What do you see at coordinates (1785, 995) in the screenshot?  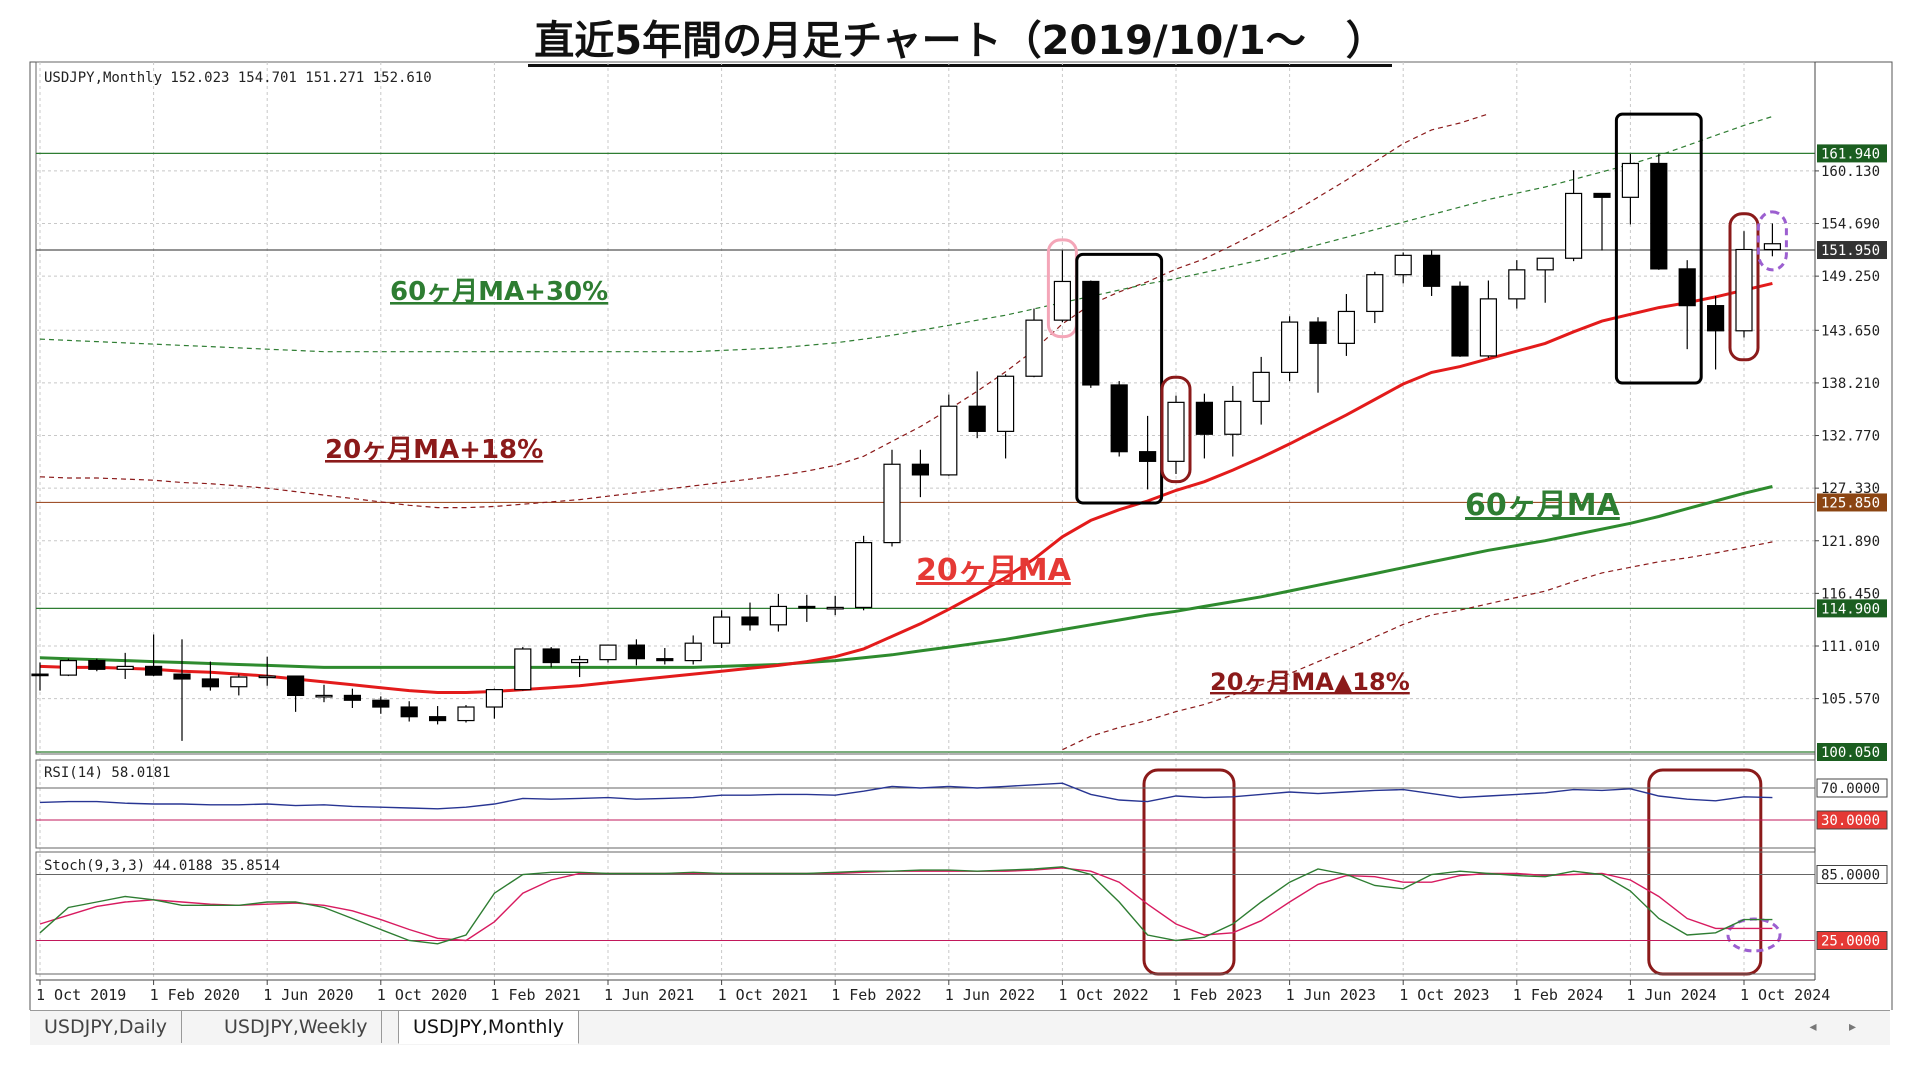 I see `time-tick-label: 1 Oct 2024` at bounding box center [1785, 995].